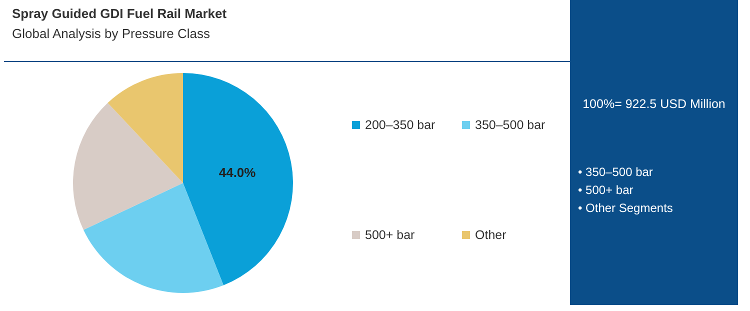 The height and width of the screenshot is (311, 750). What do you see at coordinates (490, 235) in the screenshot?
I see `legend-label: Other` at bounding box center [490, 235].